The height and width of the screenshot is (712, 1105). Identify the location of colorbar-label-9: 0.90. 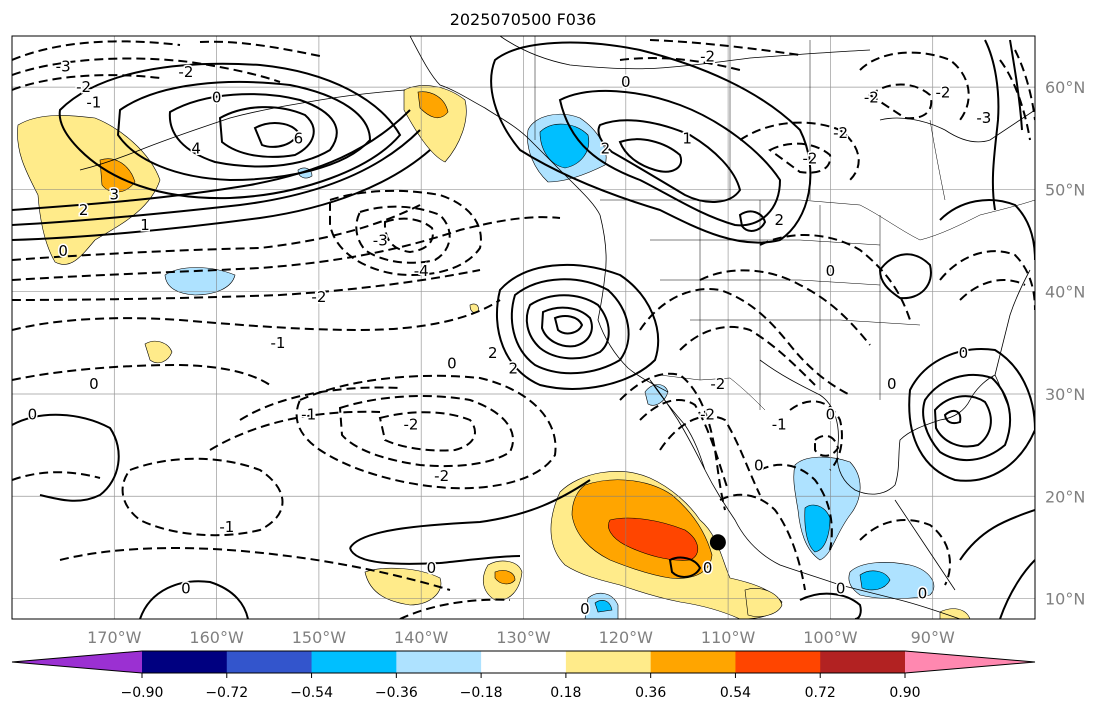
(904, 693).